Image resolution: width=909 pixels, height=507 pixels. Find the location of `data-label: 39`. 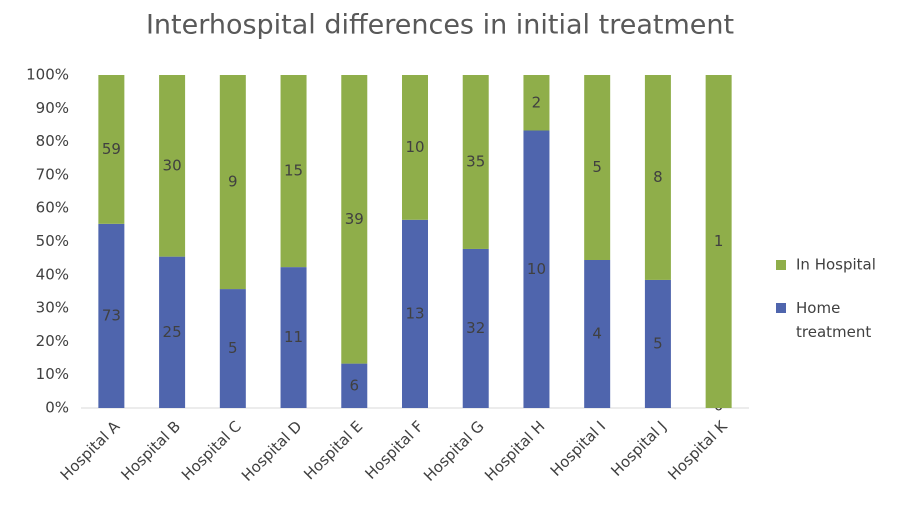

data-label: 39 is located at coordinates (354, 219).